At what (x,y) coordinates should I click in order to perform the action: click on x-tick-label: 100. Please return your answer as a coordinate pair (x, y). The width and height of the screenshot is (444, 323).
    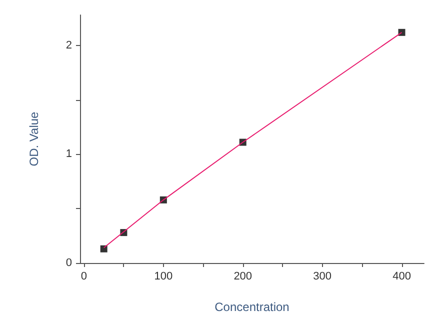
    Looking at the image, I should click on (163, 276).